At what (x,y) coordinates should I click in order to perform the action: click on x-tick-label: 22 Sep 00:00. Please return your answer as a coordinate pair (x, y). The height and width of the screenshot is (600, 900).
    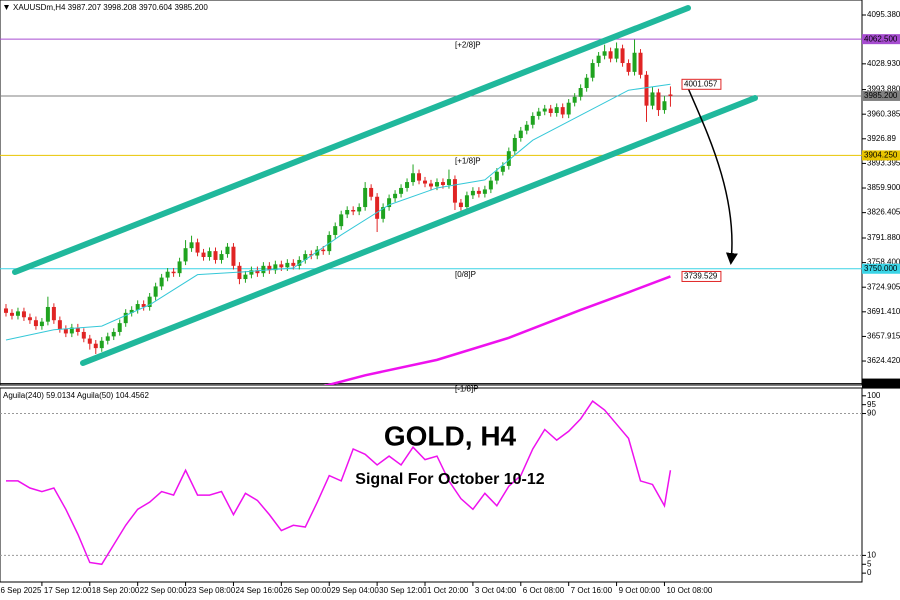
    Looking at the image, I should click on (164, 590).